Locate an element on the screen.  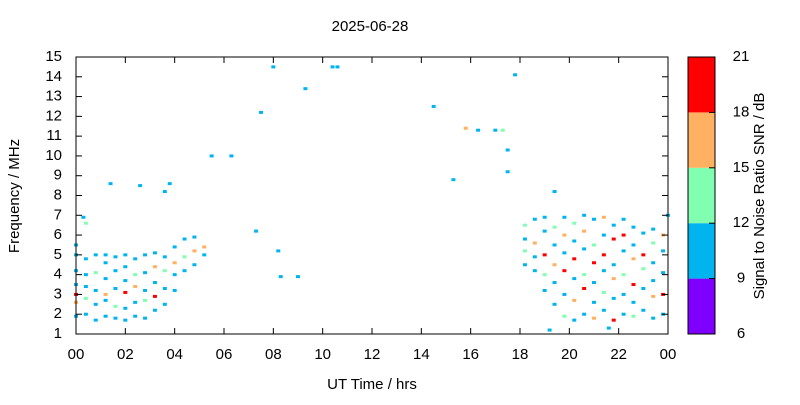
y-tick-label: 4 is located at coordinates (58, 274).